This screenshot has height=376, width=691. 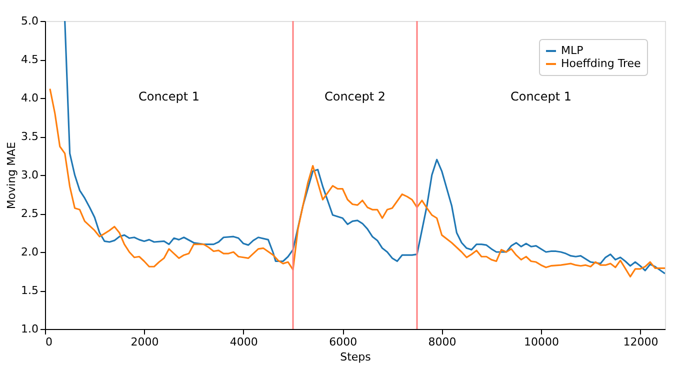 What do you see at coordinates (442, 342) in the screenshot?
I see `x-tick-label: 8000` at bounding box center [442, 342].